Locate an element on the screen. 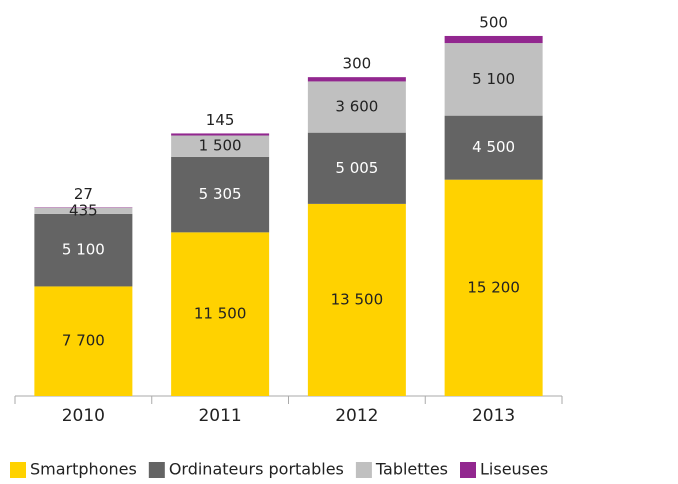 This screenshot has height=484, width=678. data-label: 13 500 is located at coordinates (357, 299).